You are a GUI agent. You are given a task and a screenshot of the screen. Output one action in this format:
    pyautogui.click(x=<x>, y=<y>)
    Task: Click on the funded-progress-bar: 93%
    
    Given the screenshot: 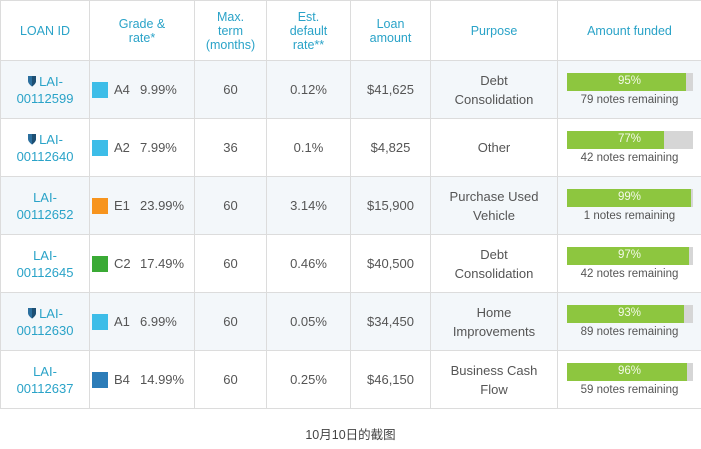 What is the action you would take?
    pyautogui.click(x=629, y=314)
    